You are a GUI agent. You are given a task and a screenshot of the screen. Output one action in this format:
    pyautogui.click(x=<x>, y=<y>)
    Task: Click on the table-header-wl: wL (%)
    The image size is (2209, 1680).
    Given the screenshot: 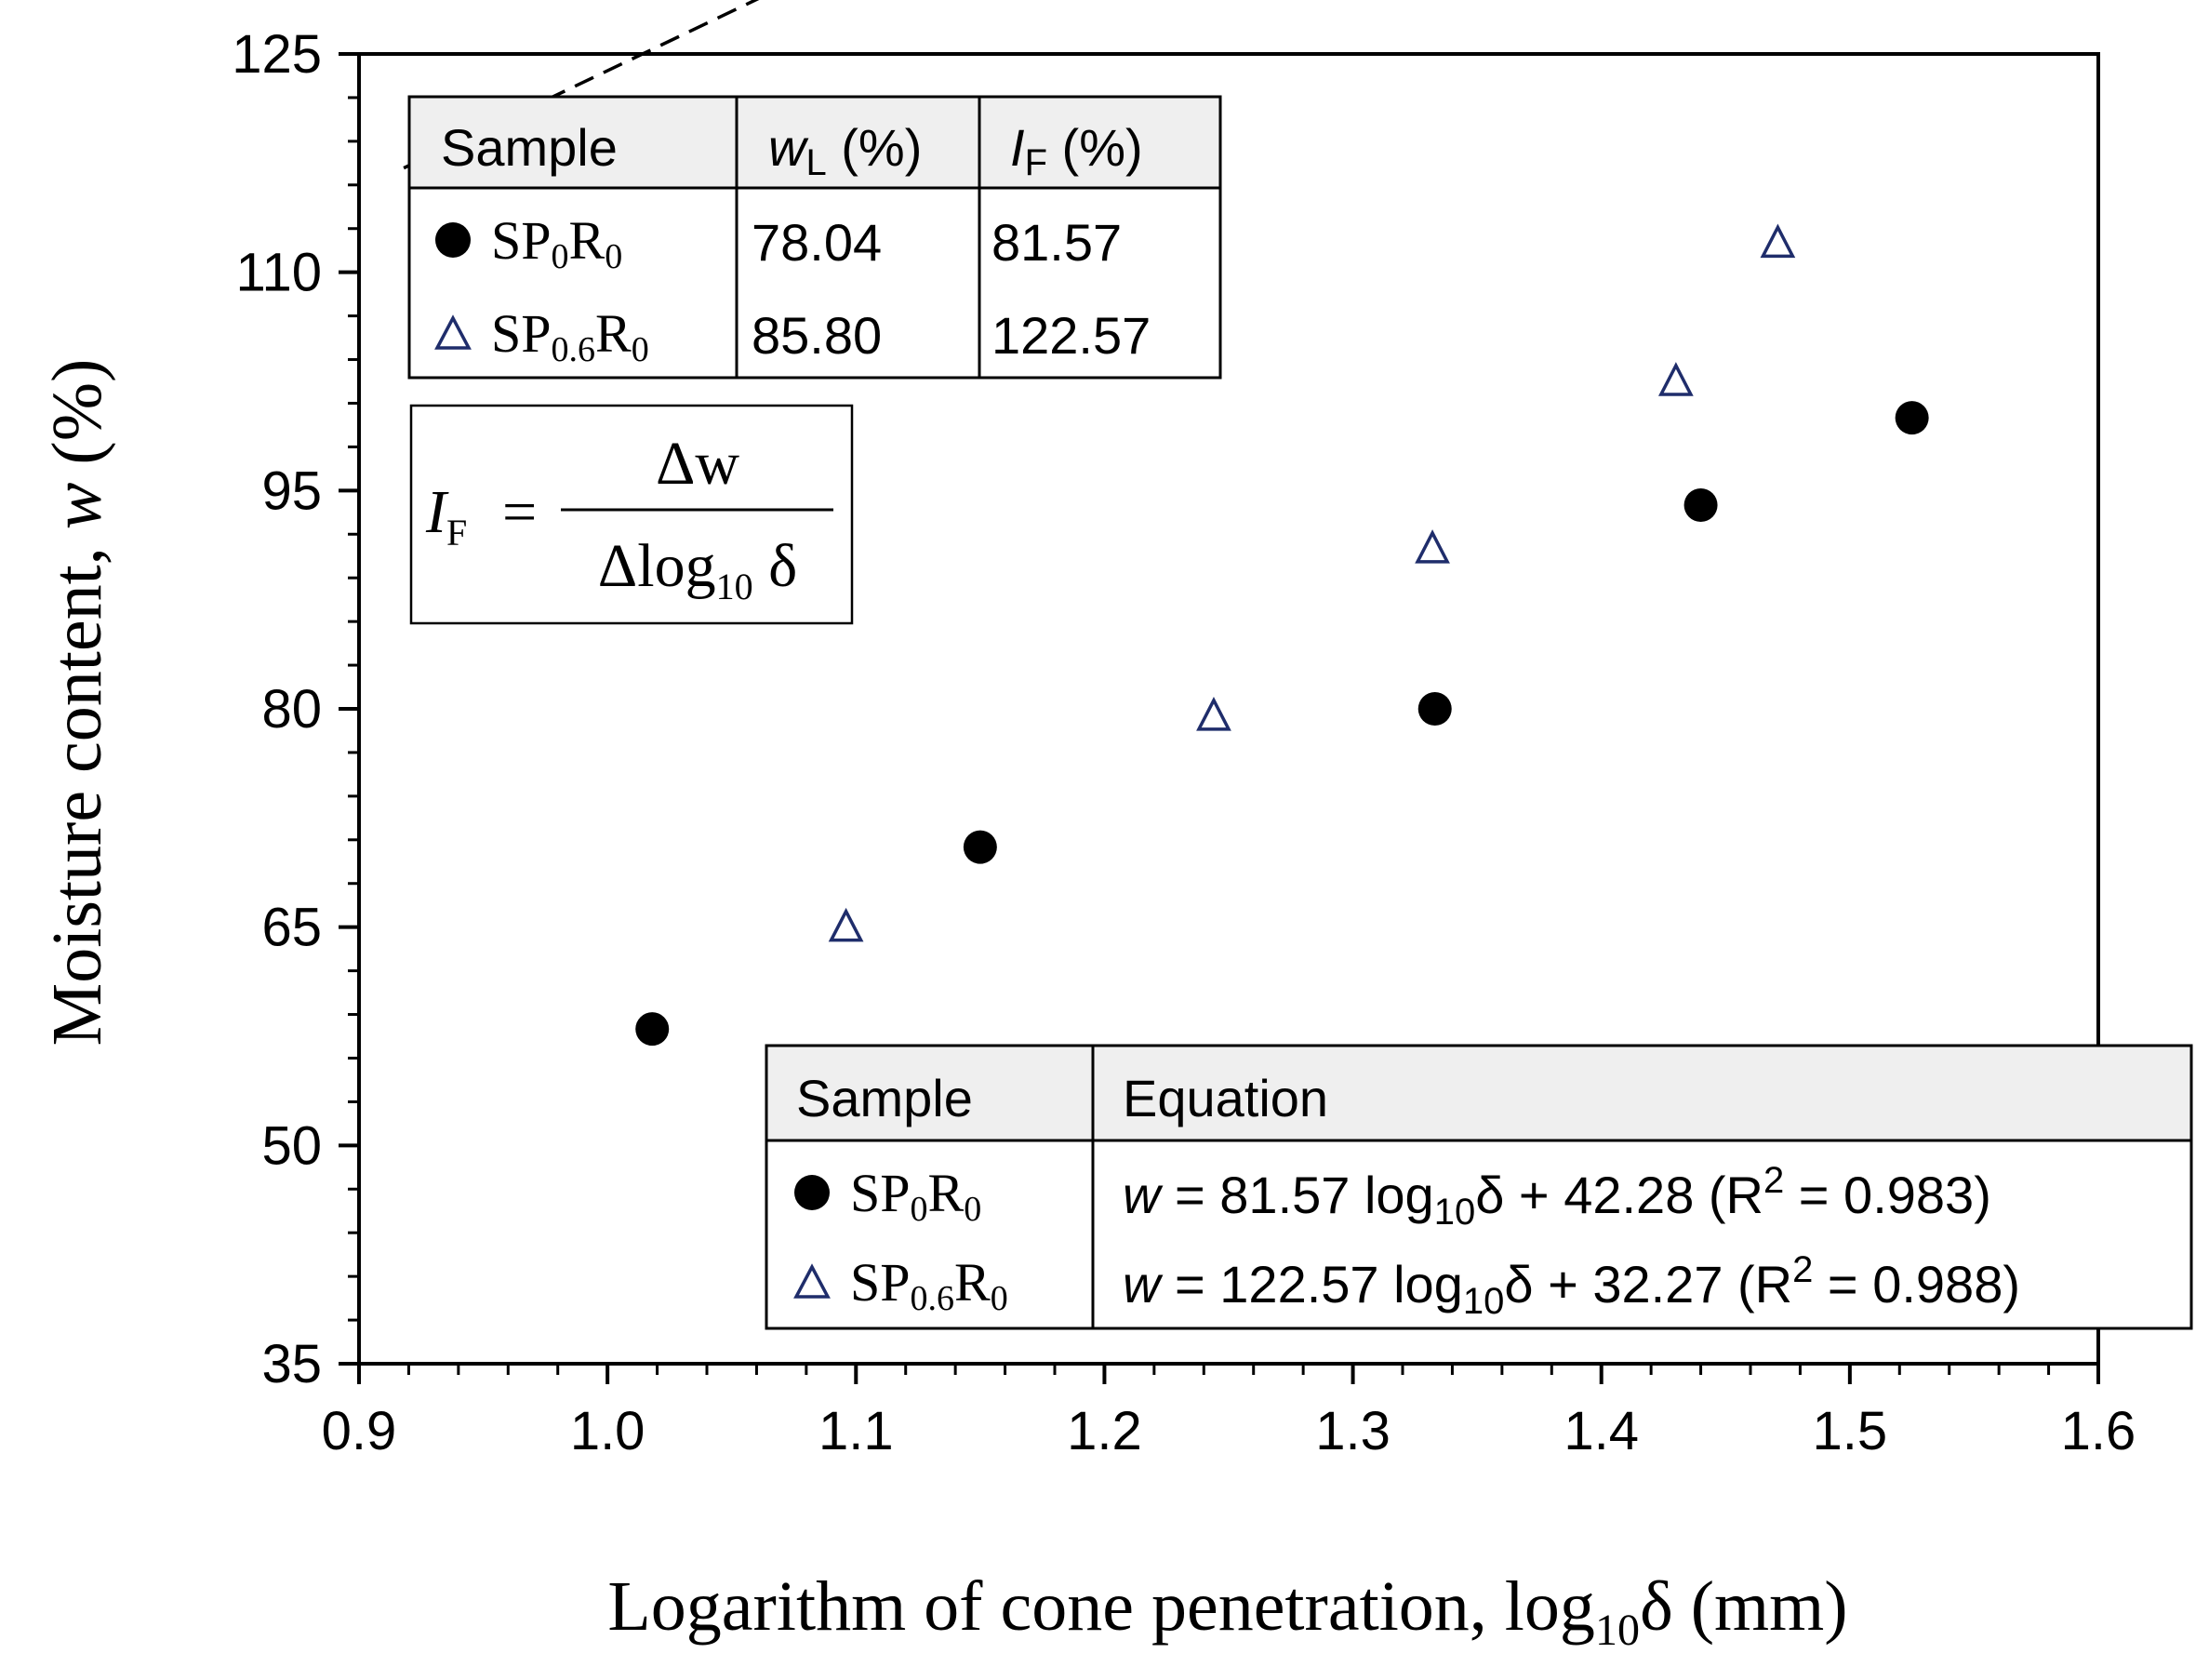 What is the action you would take?
    pyautogui.click(x=845, y=150)
    